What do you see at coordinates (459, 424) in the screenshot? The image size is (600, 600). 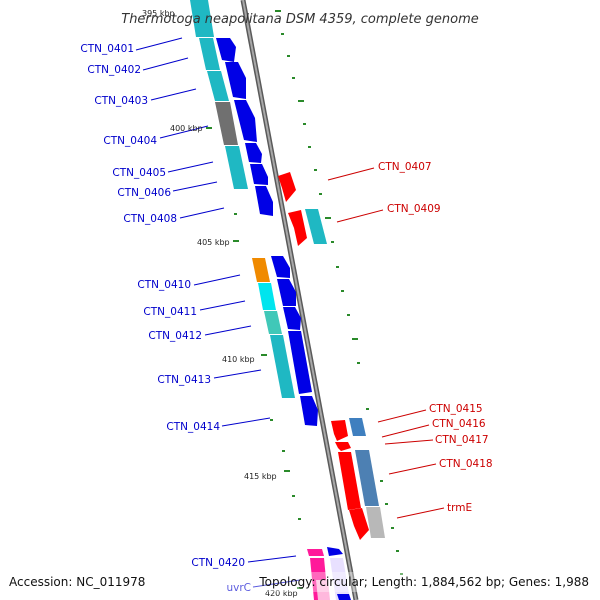 I see `label-ctn-0416: CTN_0416` at bounding box center [459, 424].